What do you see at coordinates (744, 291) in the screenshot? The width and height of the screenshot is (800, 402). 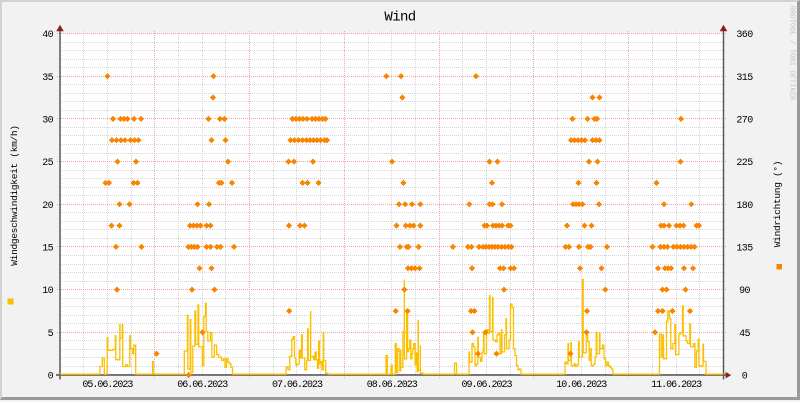 I see `svg-text: 90` at bounding box center [744, 291].